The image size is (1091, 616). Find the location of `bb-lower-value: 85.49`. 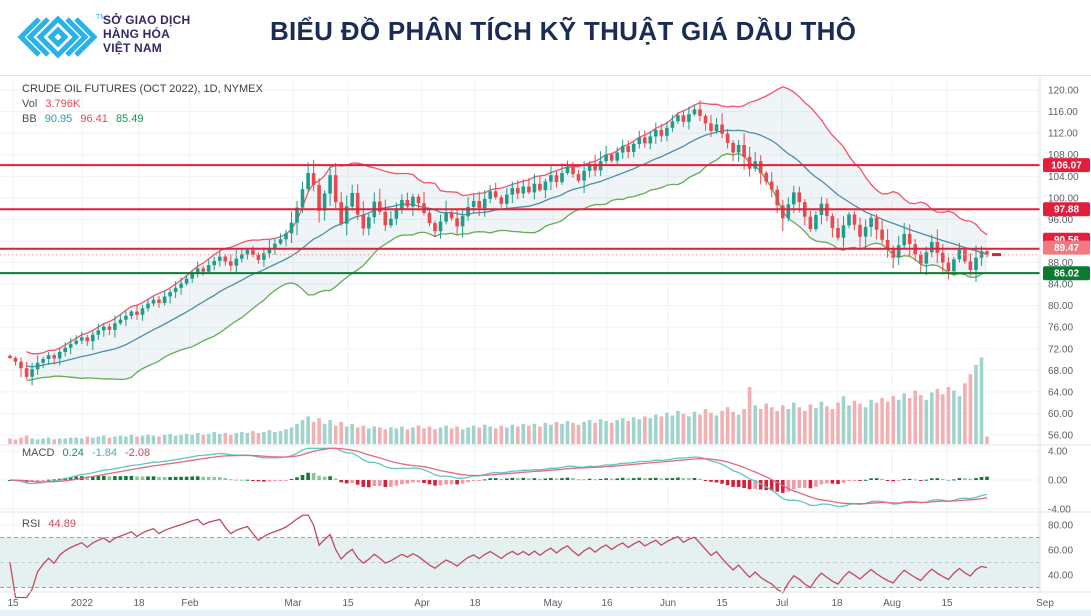

bb-lower-value: 85.49 is located at coordinates (129, 119).